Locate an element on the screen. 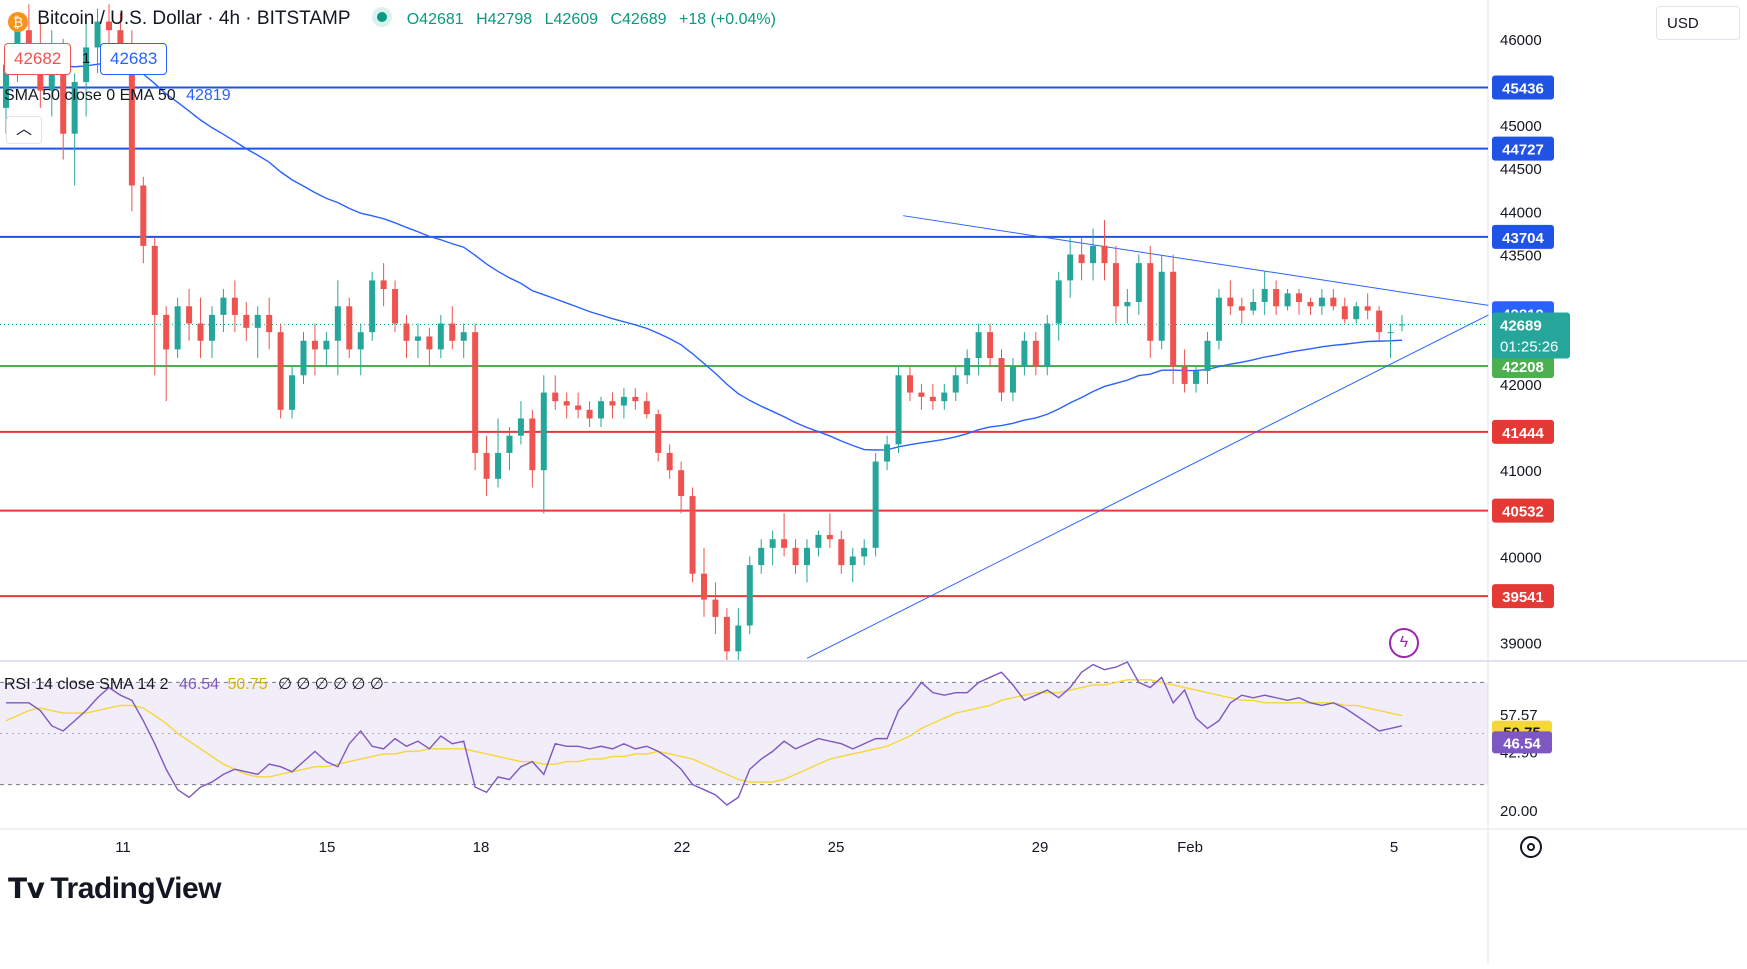  last-price-tag is located at coordinates (1531, 335).